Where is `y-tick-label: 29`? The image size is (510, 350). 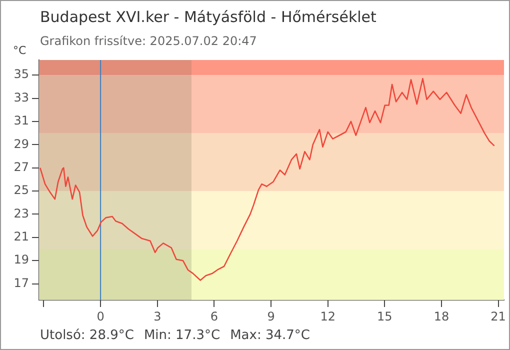
y-tick-label: 29 is located at coordinates (21, 143).